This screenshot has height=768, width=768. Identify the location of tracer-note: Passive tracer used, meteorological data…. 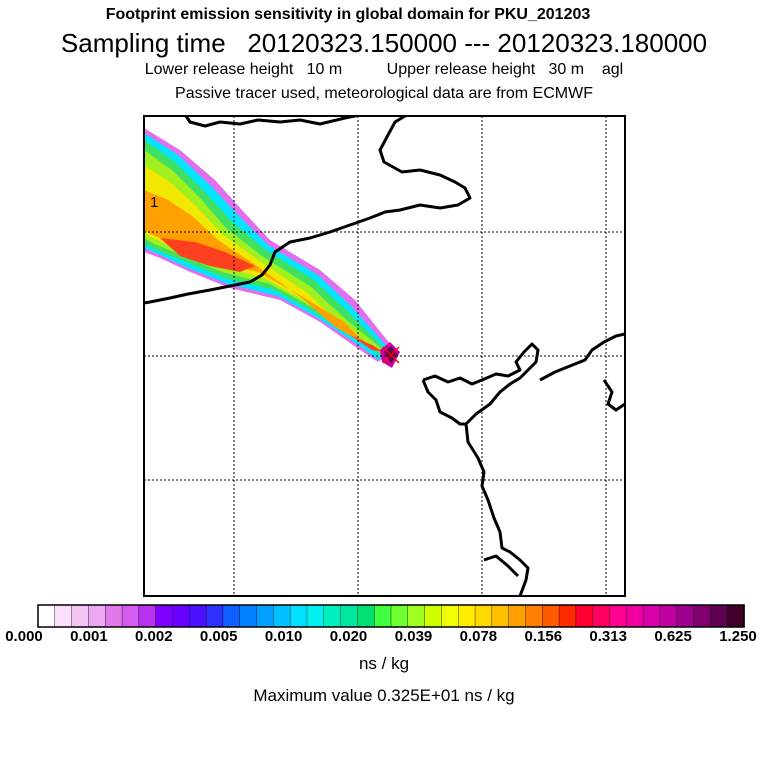
(384, 93).